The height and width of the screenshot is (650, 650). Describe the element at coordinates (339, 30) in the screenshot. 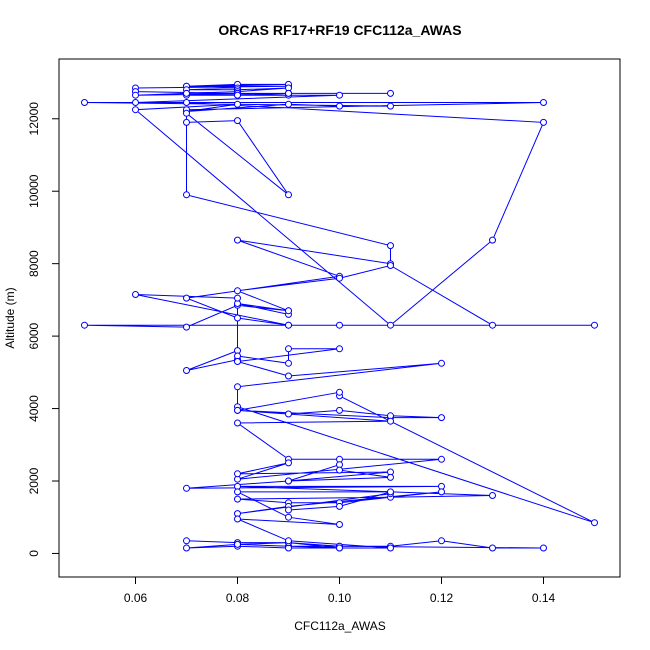

I see `chart-title: ORCAS RF17+RF19 CFC112a_AWAS` at that location.